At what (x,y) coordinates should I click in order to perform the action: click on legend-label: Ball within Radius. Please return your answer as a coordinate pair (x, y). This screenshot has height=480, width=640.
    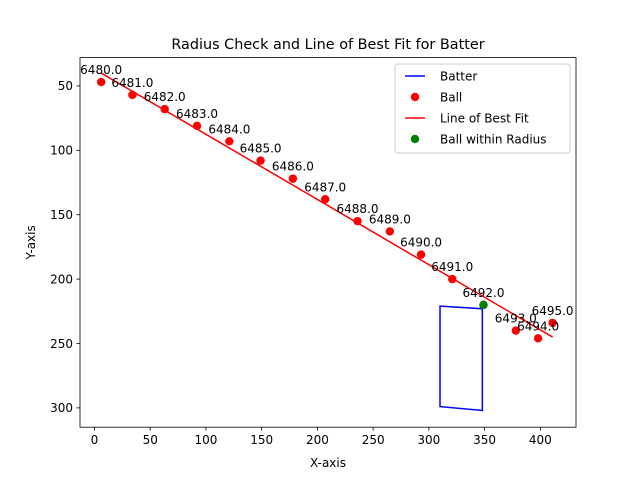
    Looking at the image, I should click on (493, 139).